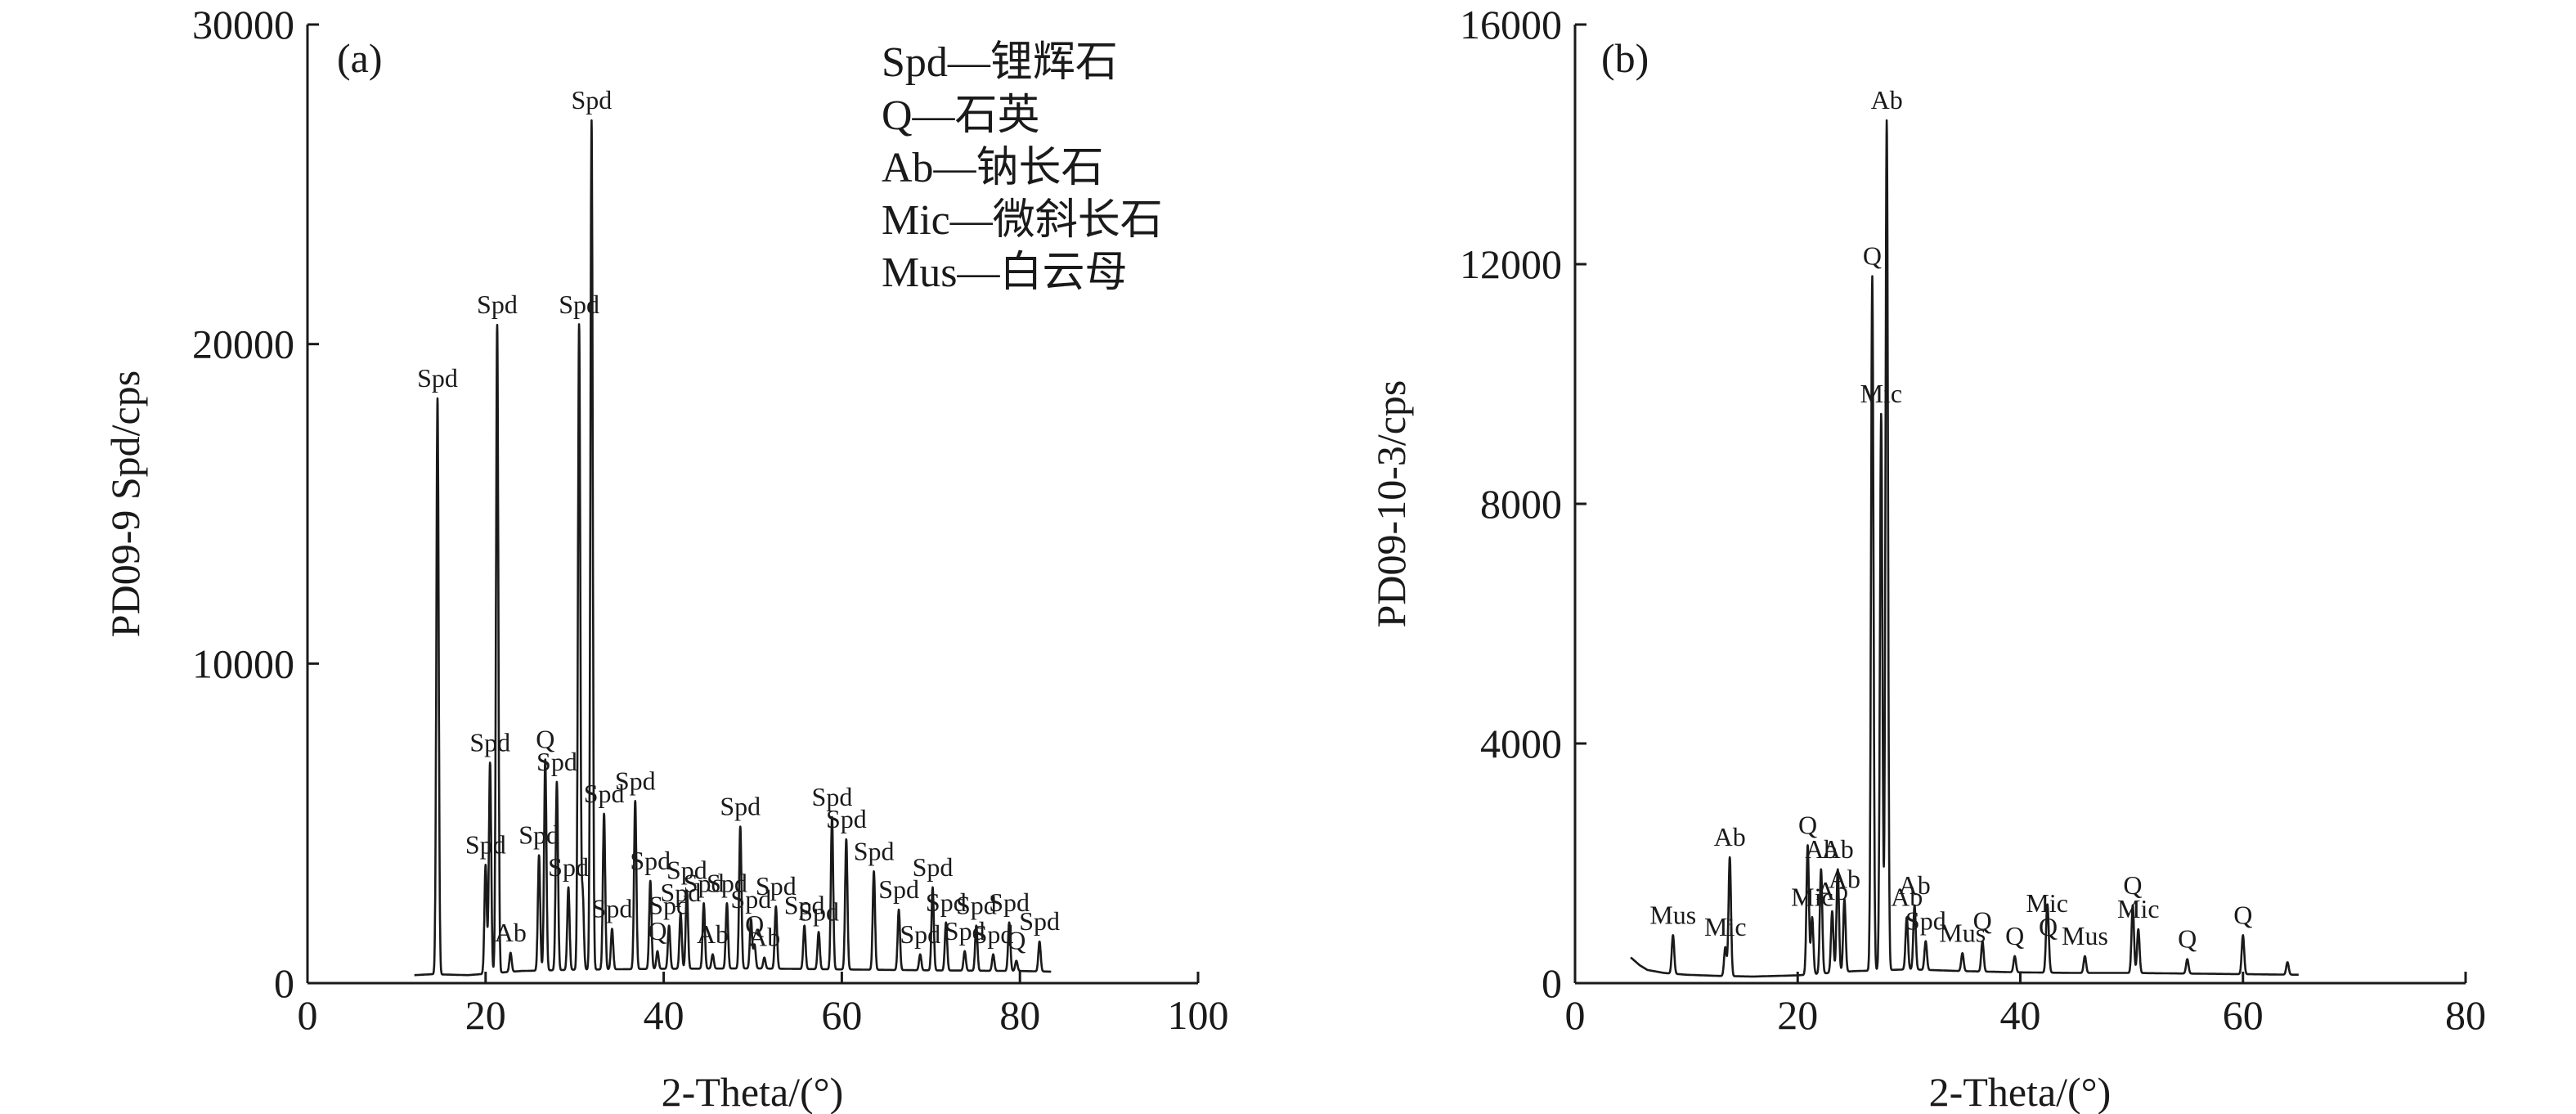 This screenshot has height=1114, width=2576. I want to click on y-tick-label: 0, so click(284, 983).